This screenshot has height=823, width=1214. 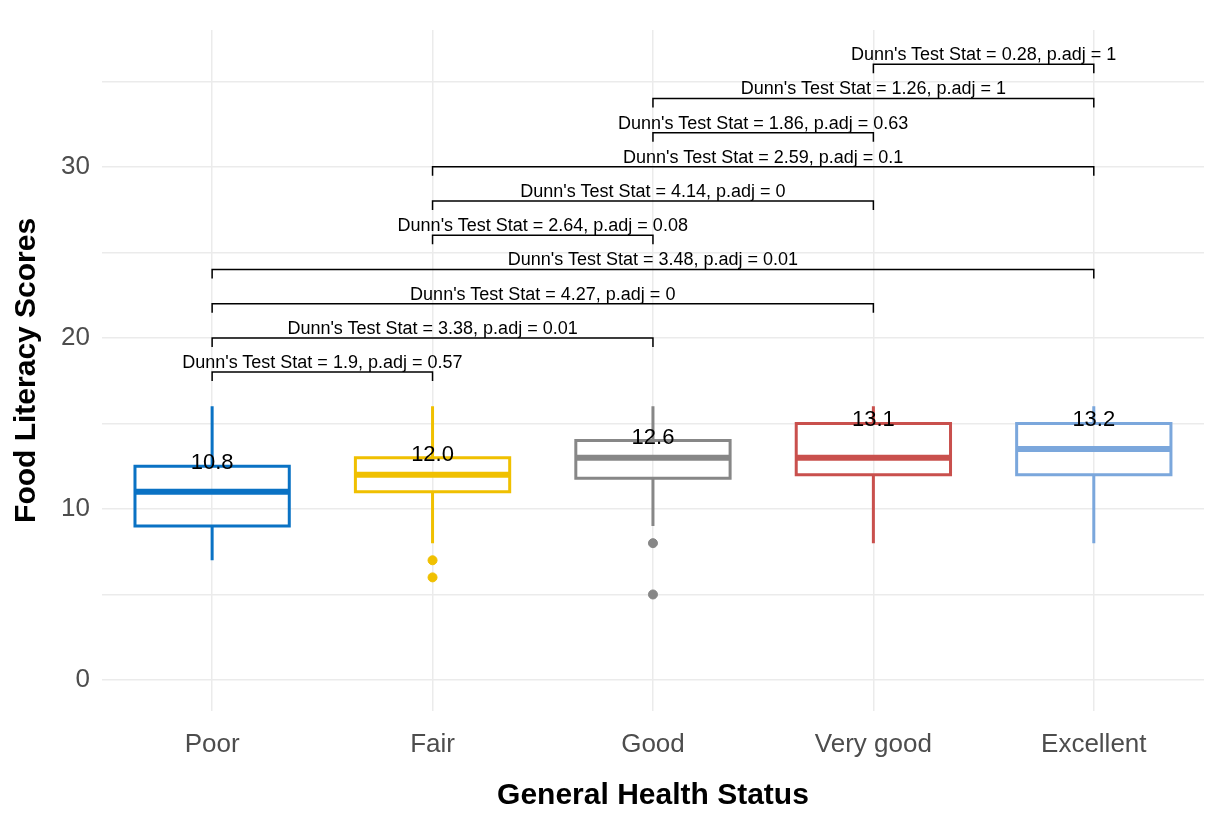 What do you see at coordinates (983, 54) in the screenshot?
I see `annotation: Dunn's Test Stat = 0.28, p.adj = 1` at bounding box center [983, 54].